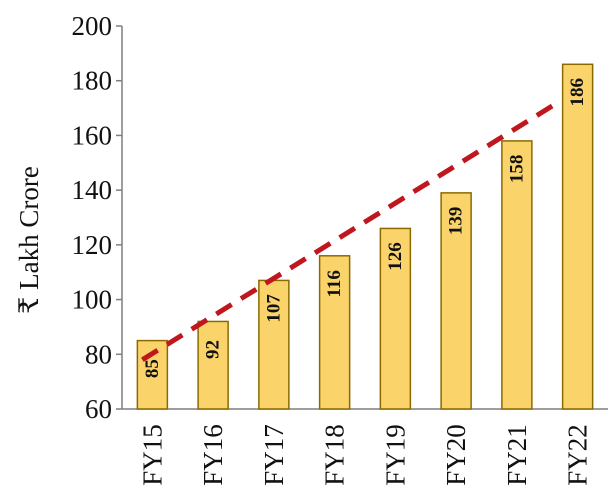 The width and height of the screenshot is (611, 499). What do you see at coordinates (213, 455) in the screenshot?
I see `x-tick-label-fy16: FY16` at bounding box center [213, 455].